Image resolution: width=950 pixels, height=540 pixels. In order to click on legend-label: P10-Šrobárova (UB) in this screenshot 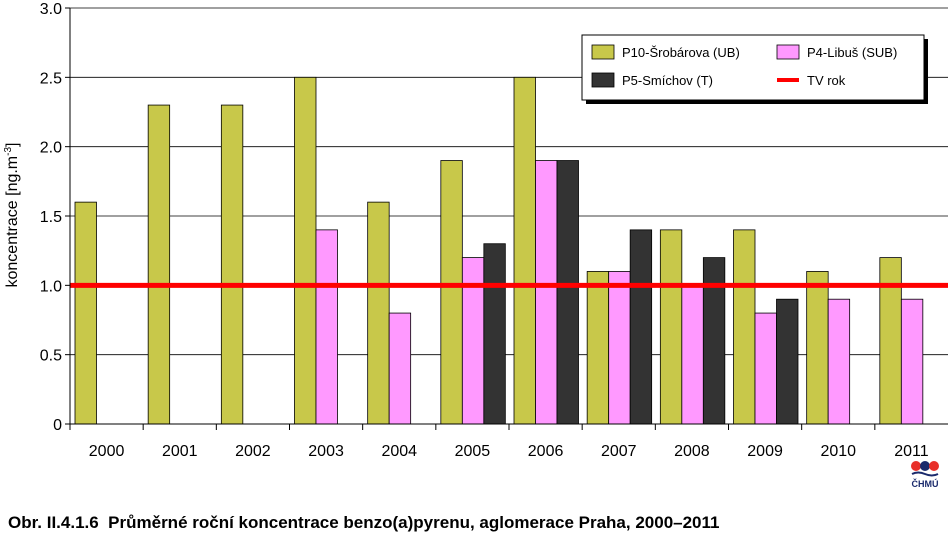, I will do `click(681, 52)`.